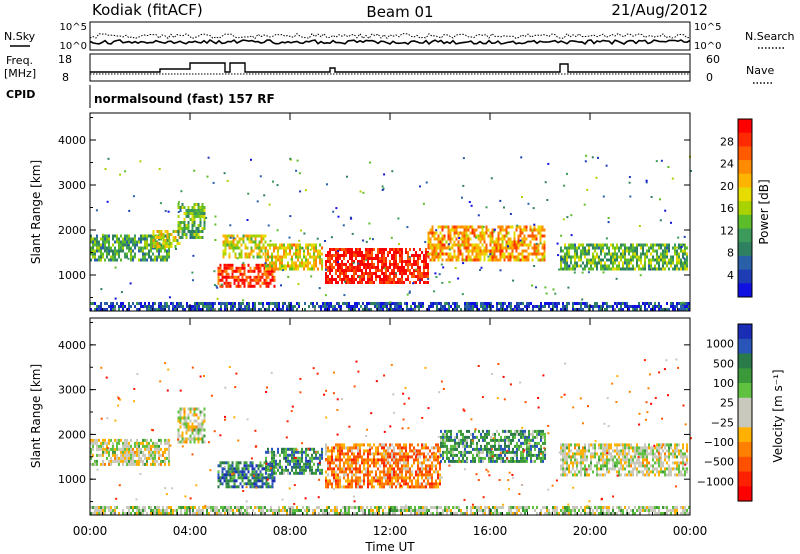 The height and width of the screenshot is (554, 800). What do you see at coordinates (727, 141) in the screenshot?
I see `power-colorbar-tick: 28` at bounding box center [727, 141].